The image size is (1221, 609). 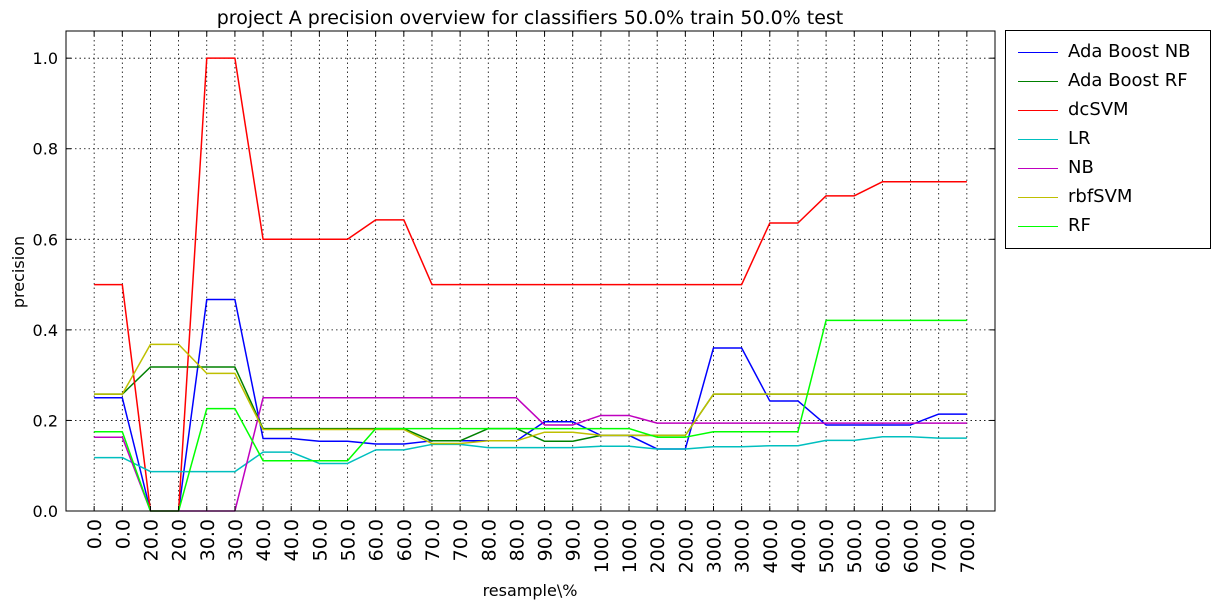 I want to click on legend-item: RF, so click(x=1108, y=226).